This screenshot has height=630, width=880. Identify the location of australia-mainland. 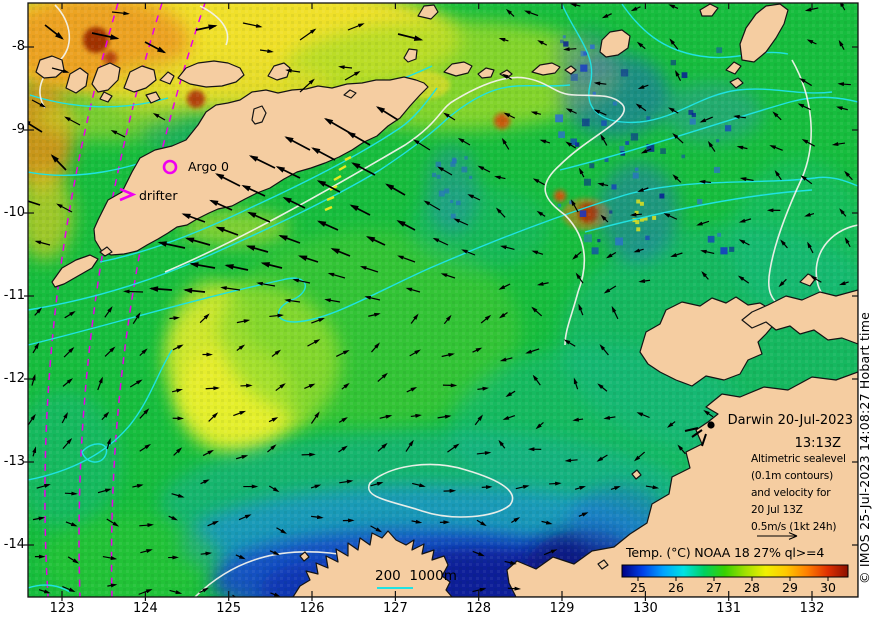
(682, 484).